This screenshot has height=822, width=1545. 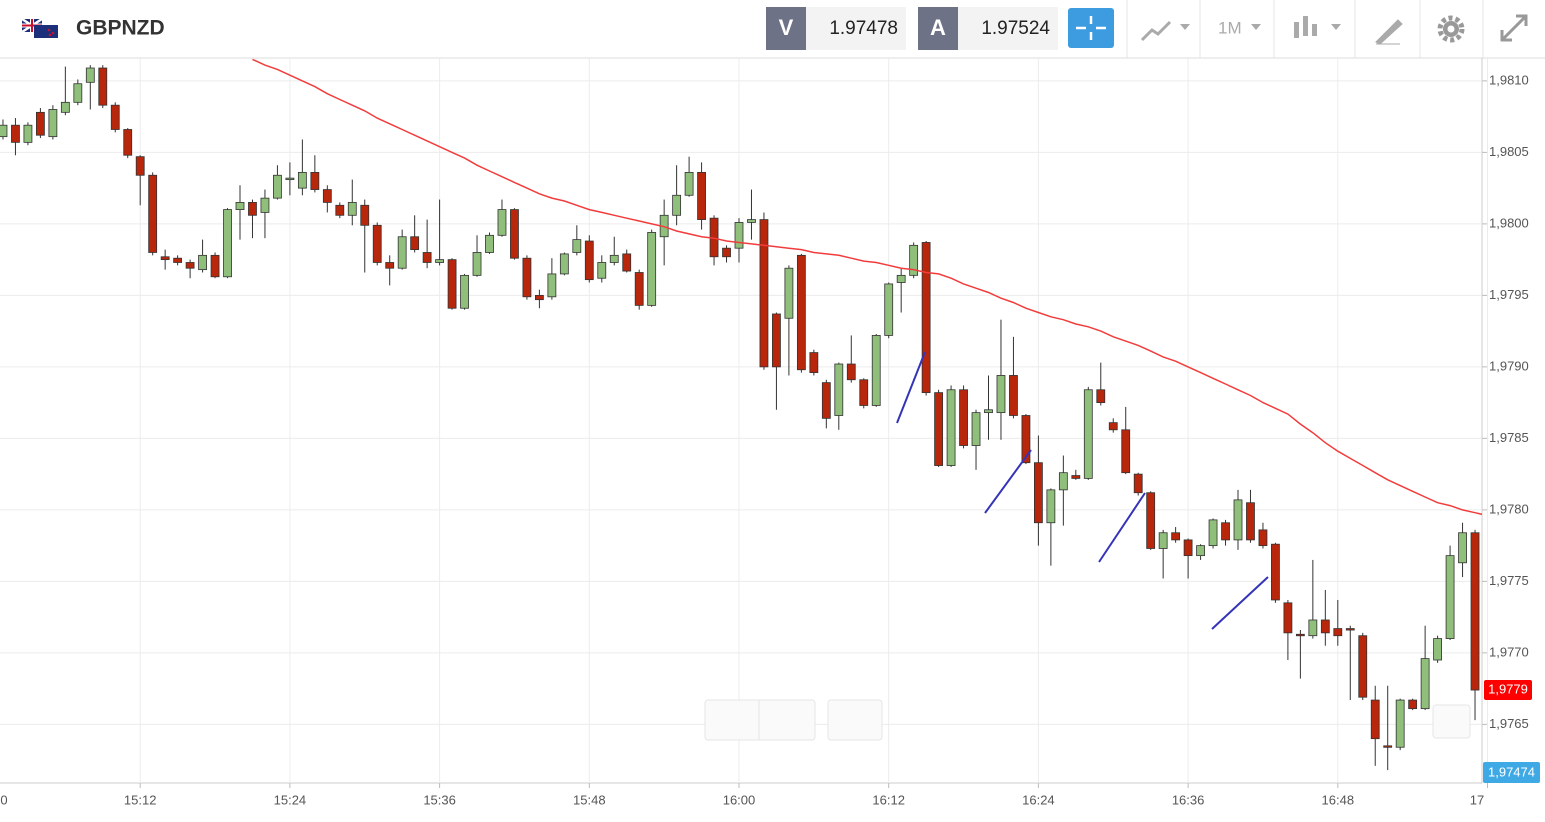 I want to click on fullscreen-button, so click(x=1514, y=28).